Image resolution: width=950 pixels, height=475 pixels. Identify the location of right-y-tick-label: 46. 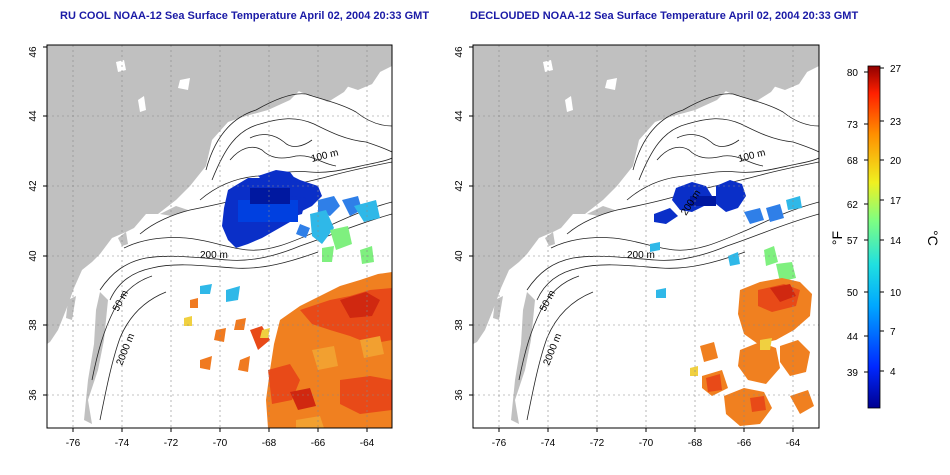
(459, 52).